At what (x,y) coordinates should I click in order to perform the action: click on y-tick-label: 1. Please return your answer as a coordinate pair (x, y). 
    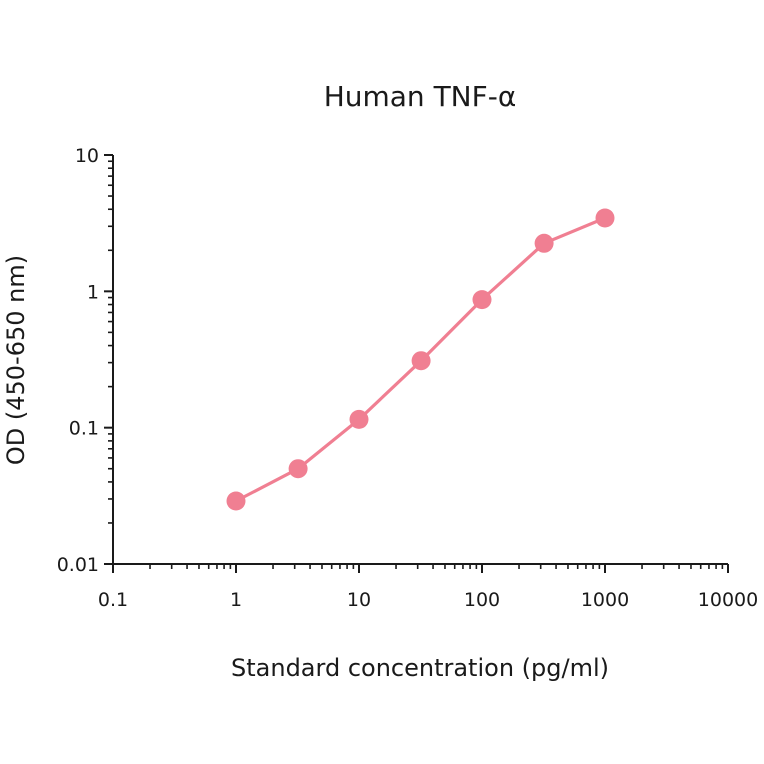
    Looking at the image, I should click on (93, 292).